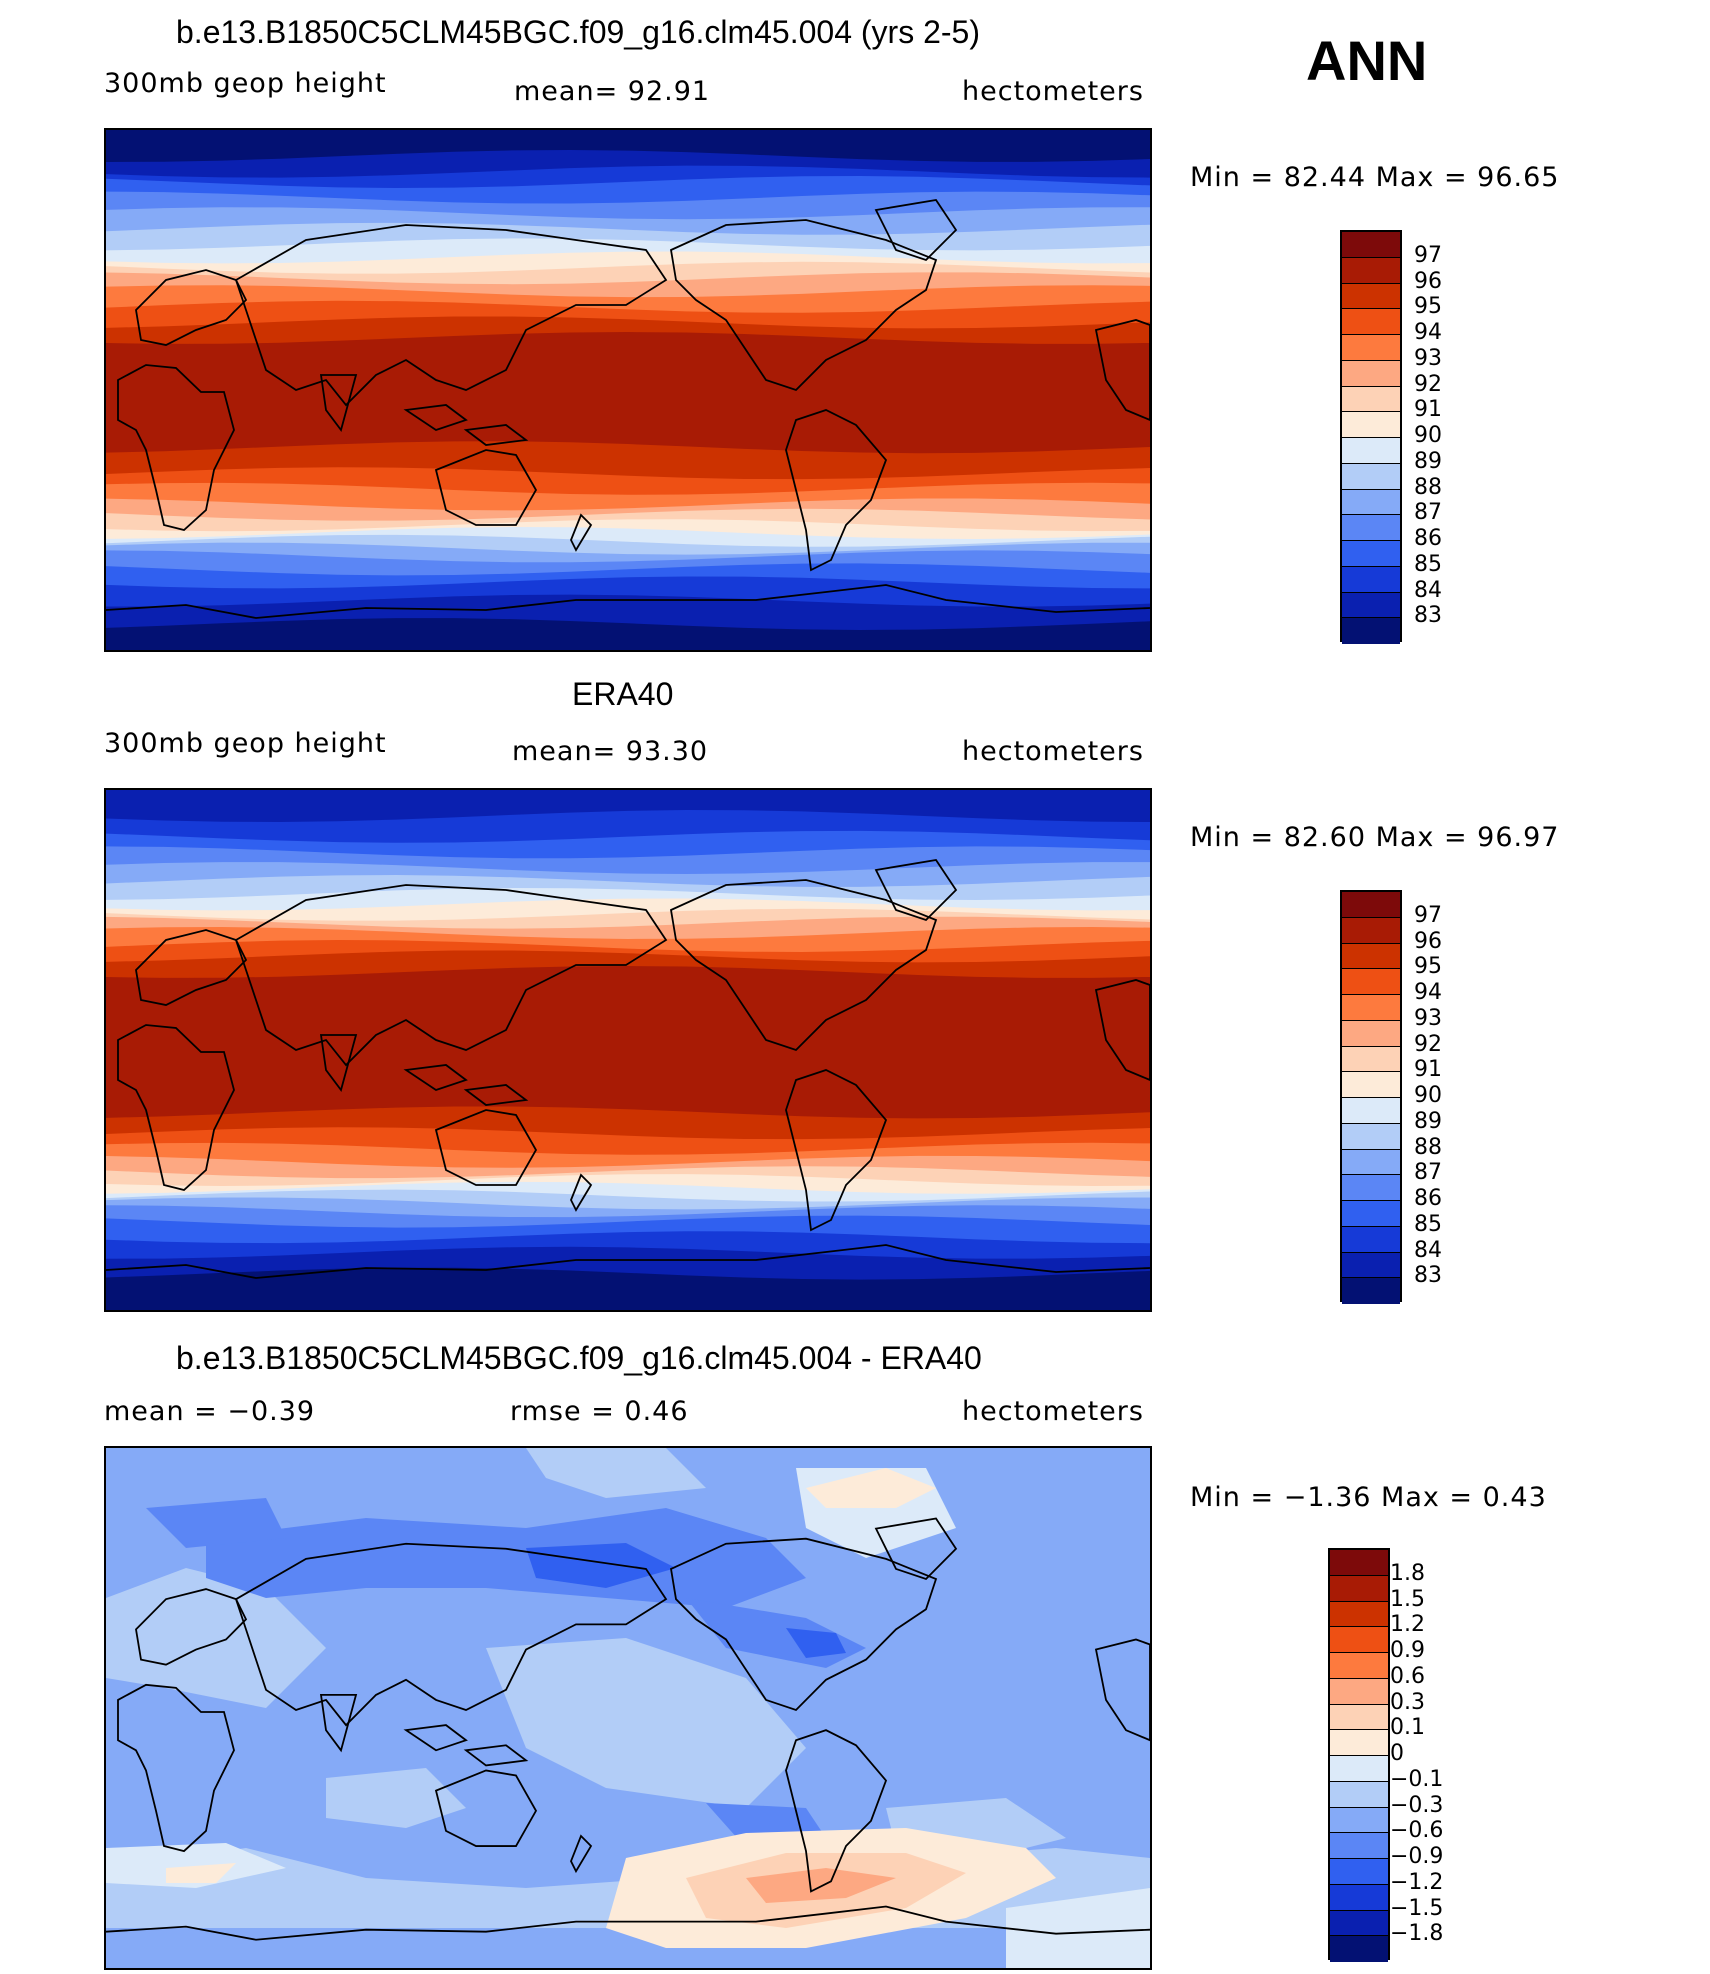 This screenshot has height=1974, width=1710. Describe the element at coordinates (1428, 1095) in the screenshot. I see `colorbar-tick-label: 90` at that location.